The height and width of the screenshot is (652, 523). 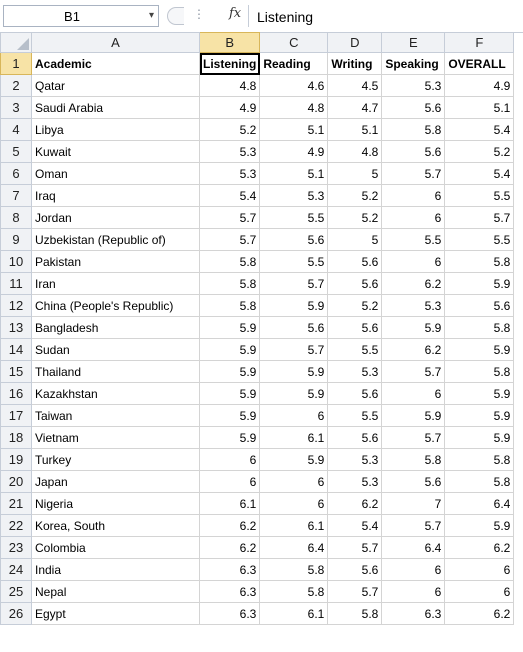 What do you see at coordinates (413, 547) in the screenshot?
I see `cell-speaking: 6.4` at bounding box center [413, 547].